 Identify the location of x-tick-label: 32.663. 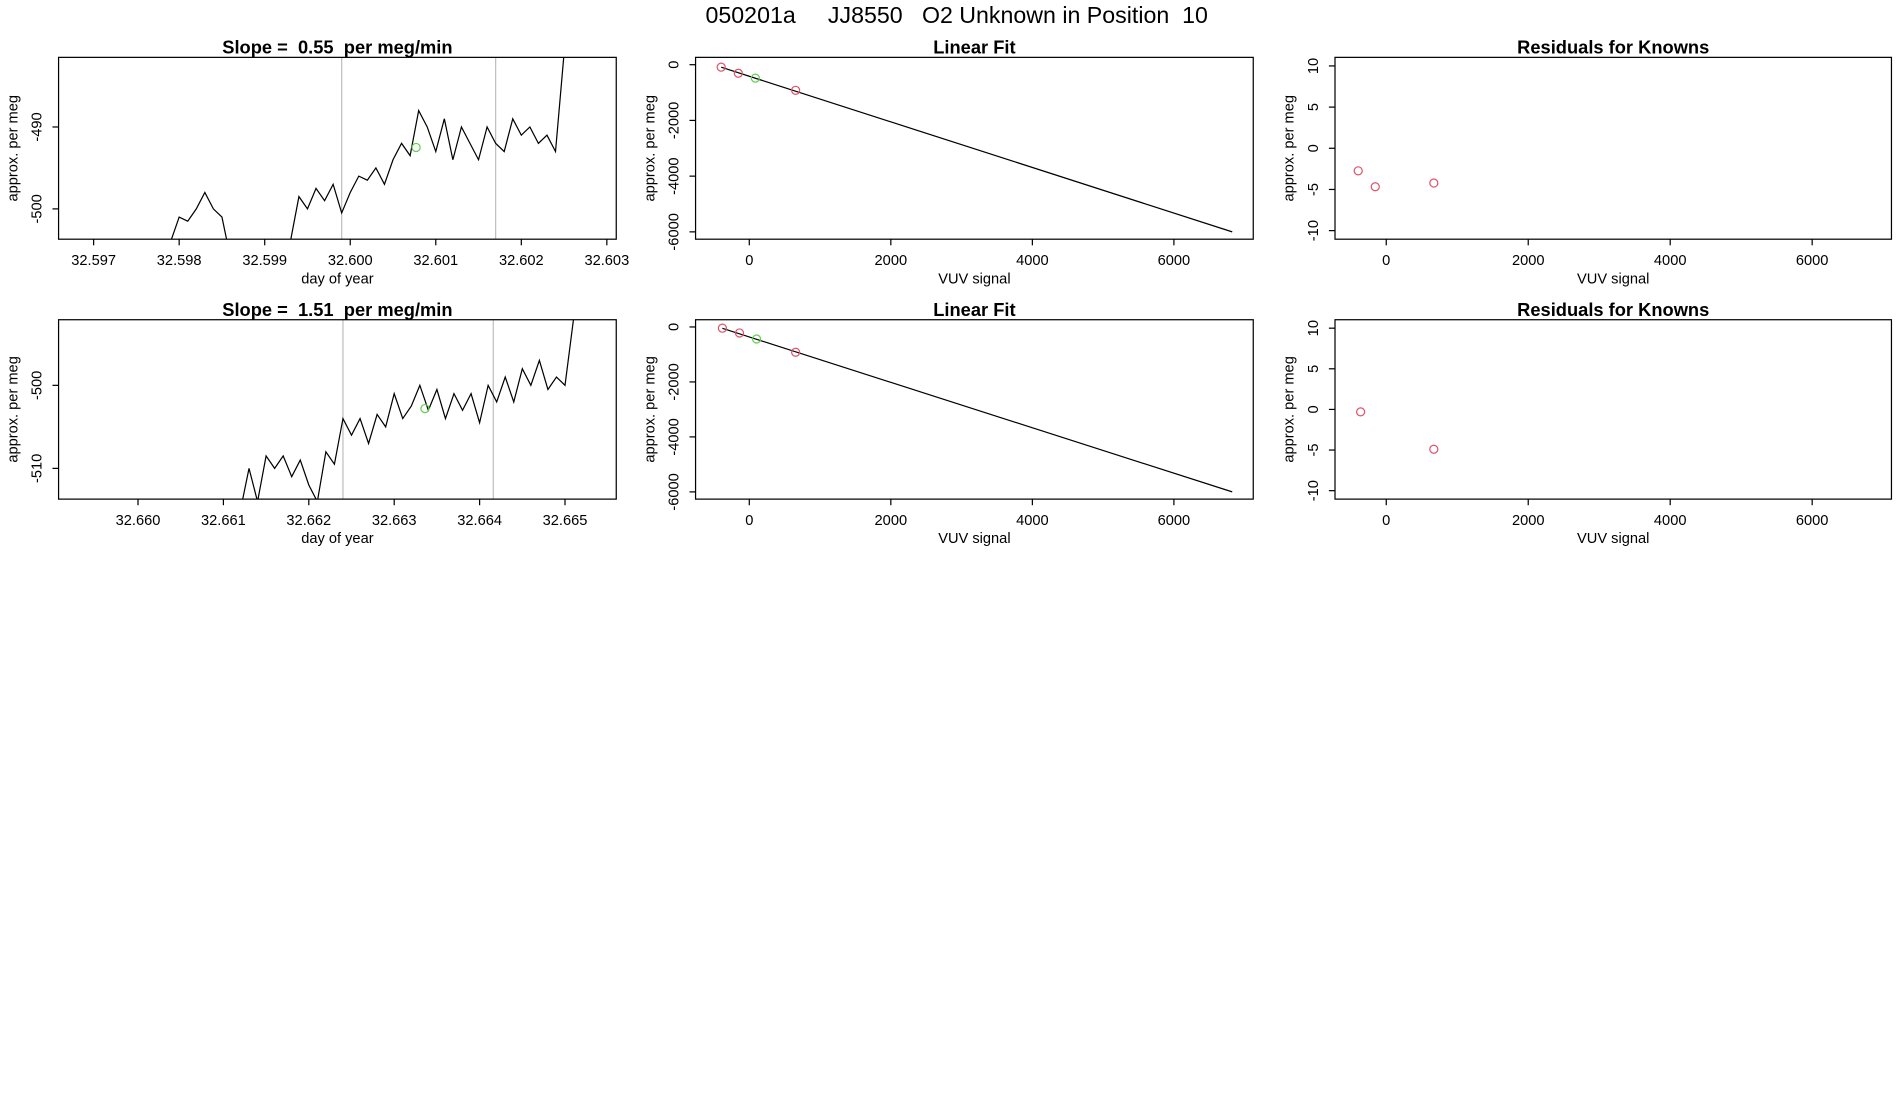
(394, 521).